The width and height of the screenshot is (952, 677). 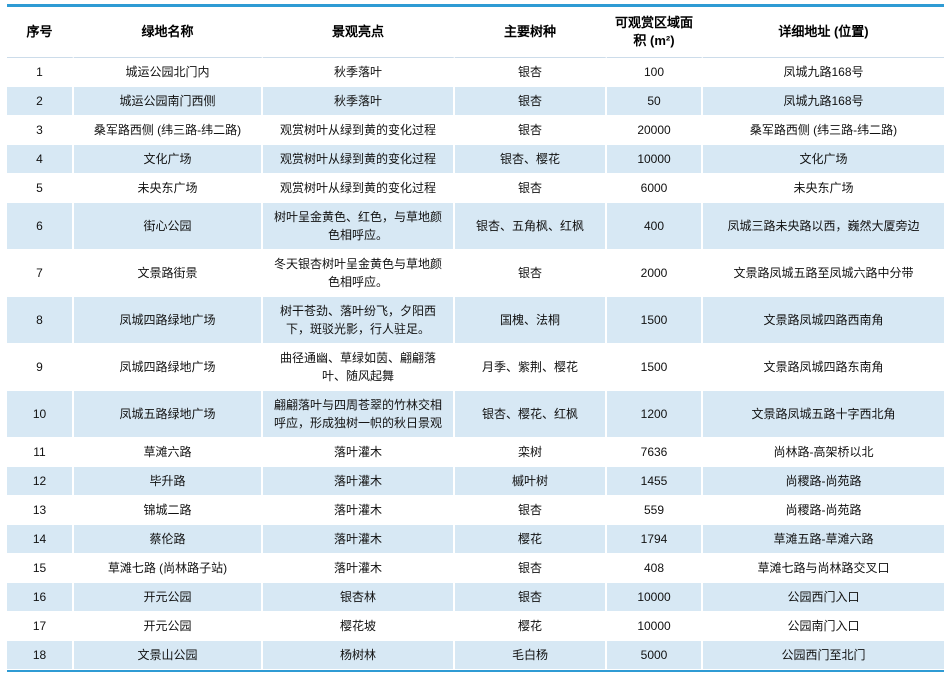 I want to click on table-row: 13 锦城二路 落叶灌木 银杏 559 尚稷路-尚苑路, so click(x=475, y=510).